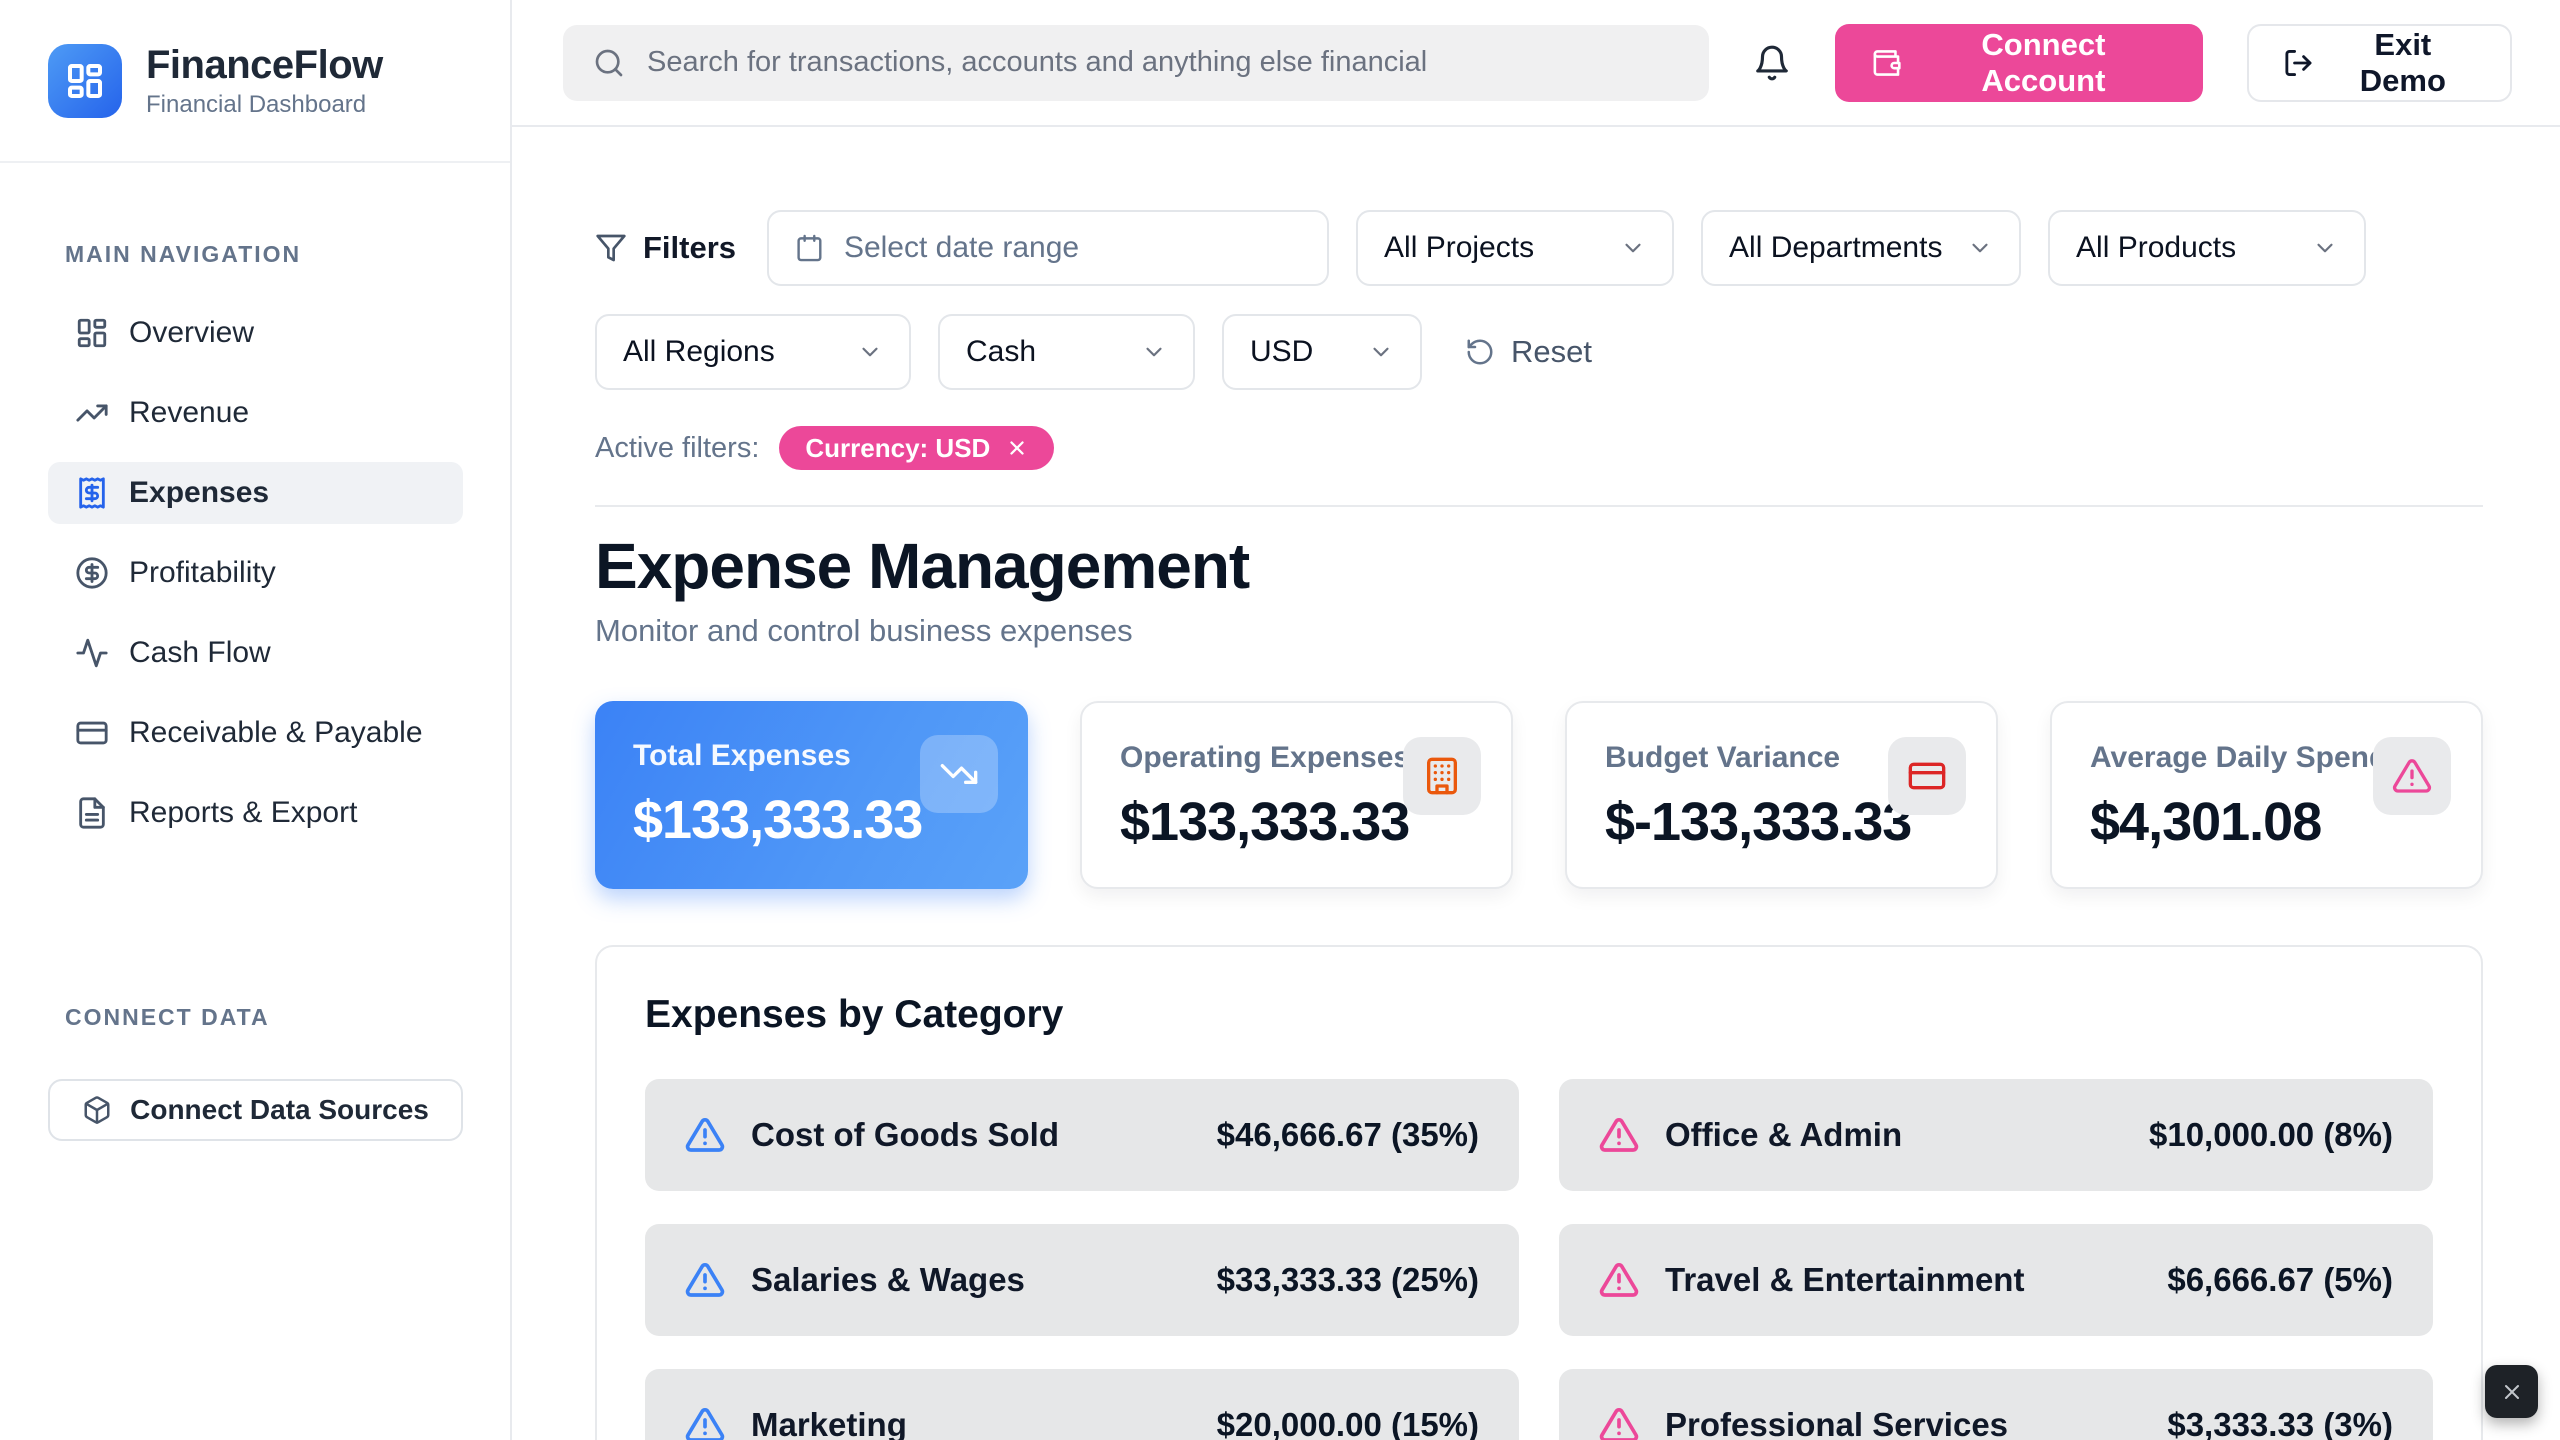 The height and width of the screenshot is (1440, 2560). I want to click on departments-select: All Departments, so click(1861, 248).